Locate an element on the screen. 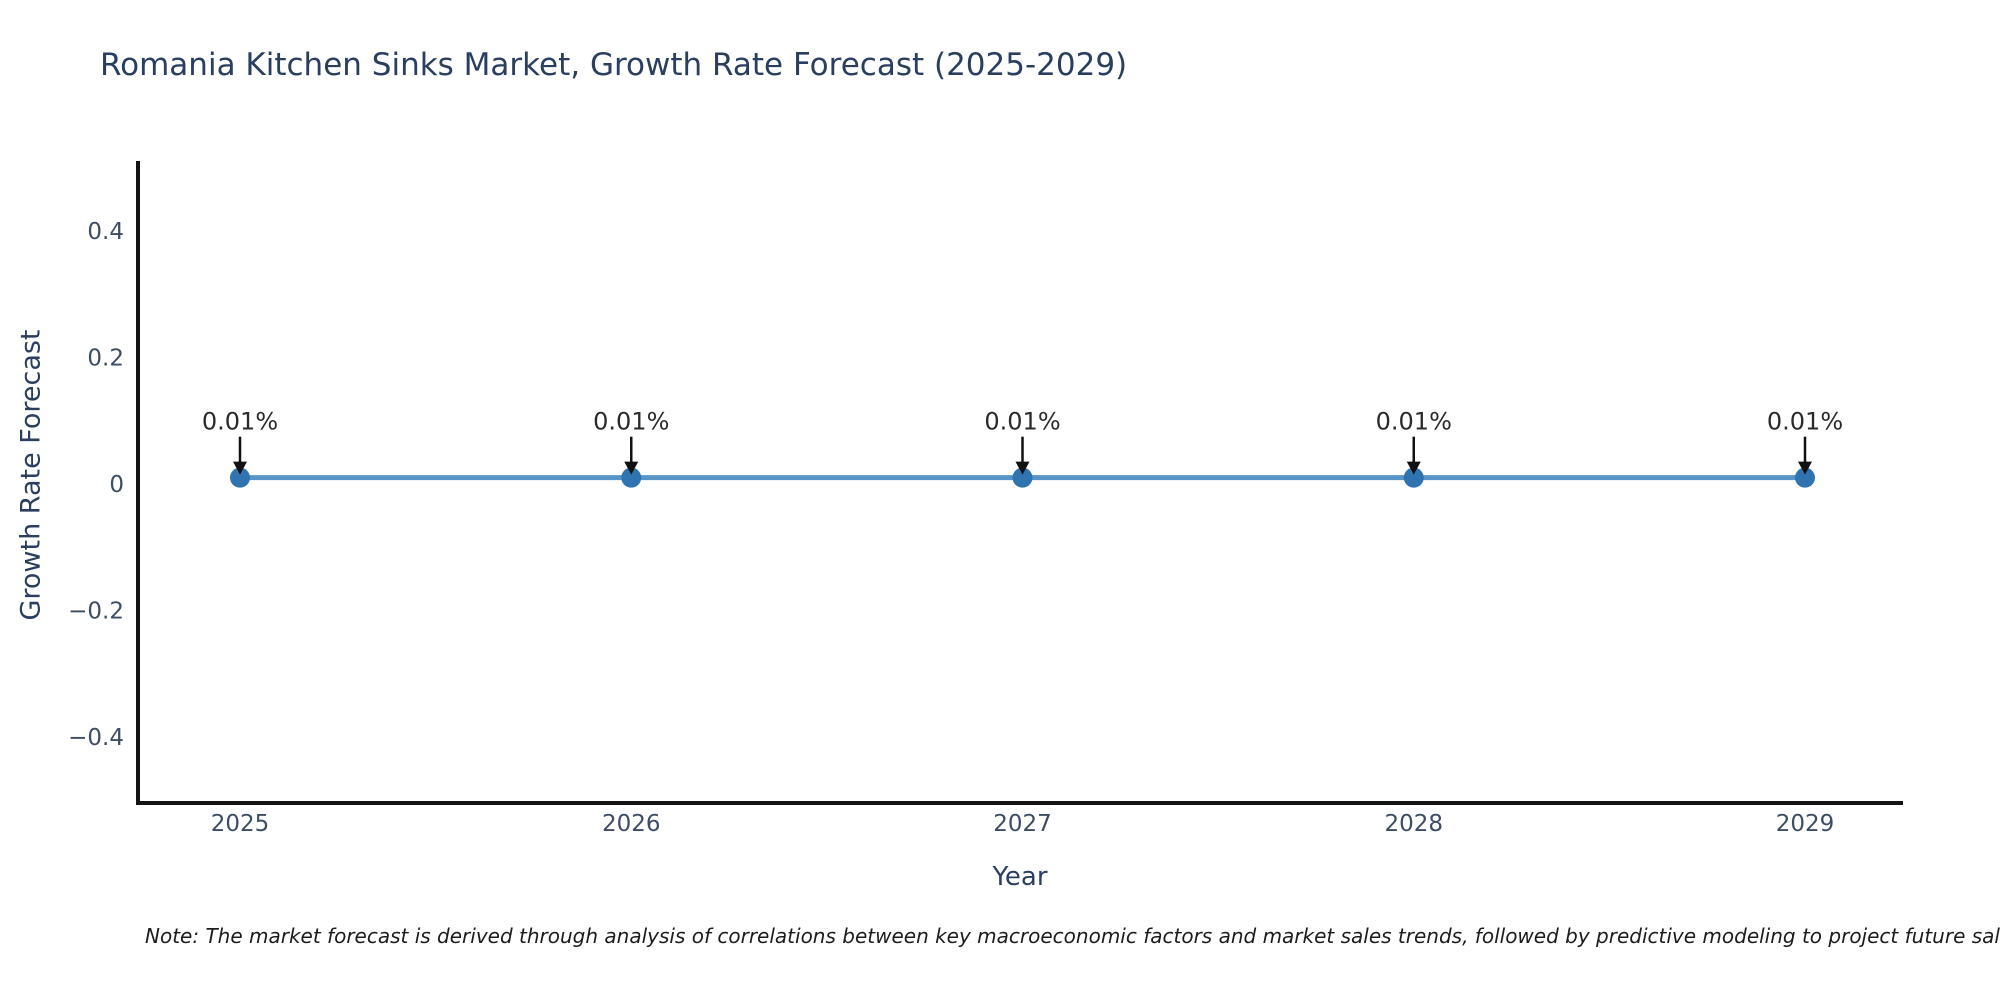 This screenshot has width=2000, height=1000. y-axis-title: Growth Rate Forecast is located at coordinates (31, 475).